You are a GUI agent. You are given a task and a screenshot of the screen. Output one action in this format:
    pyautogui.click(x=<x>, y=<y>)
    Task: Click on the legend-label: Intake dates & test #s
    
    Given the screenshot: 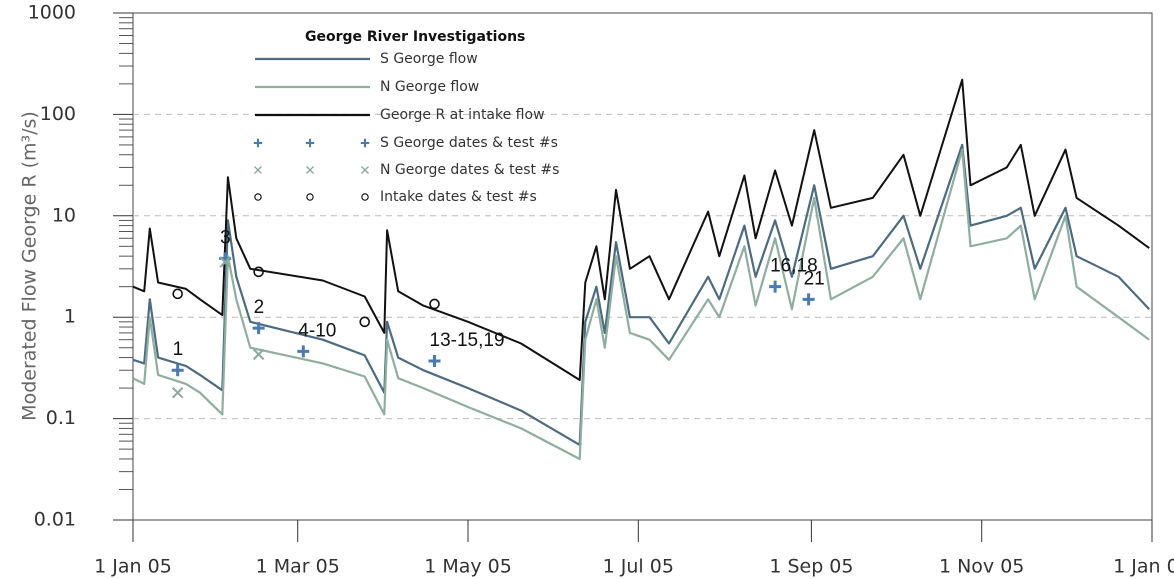 What is the action you would take?
    pyautogui.click(x=458, y=197)
    